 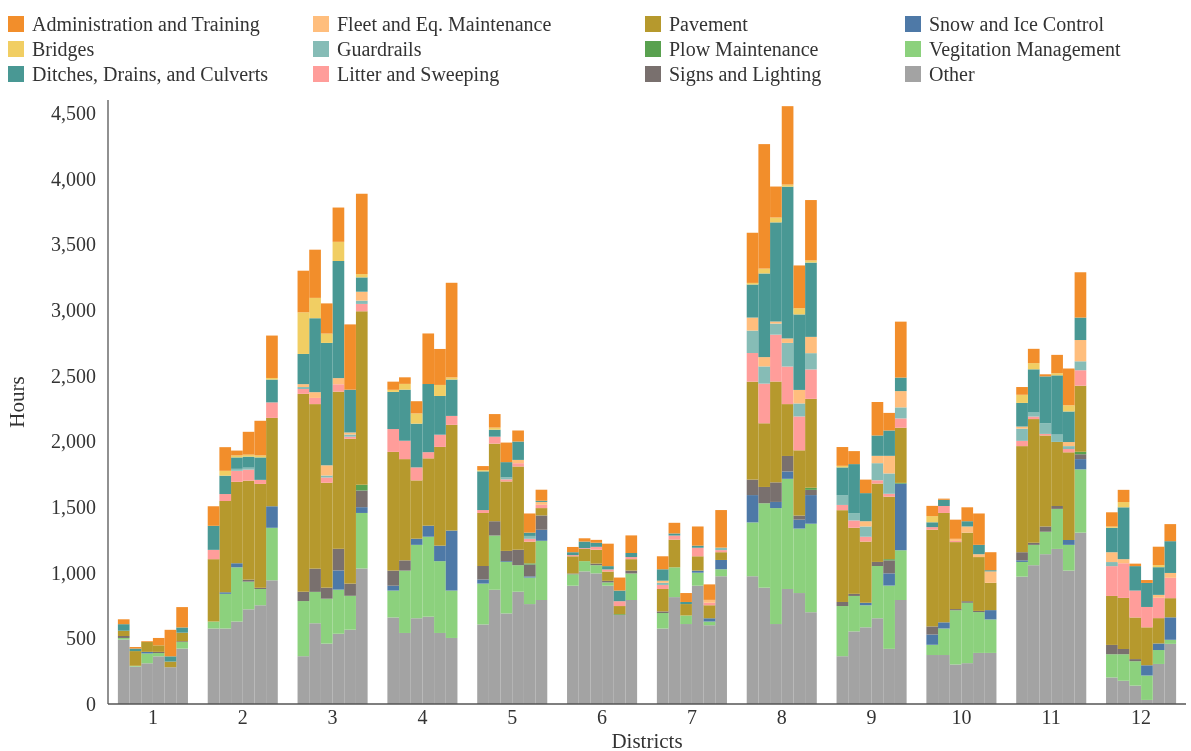 I want to click on x-tick-label: 3, so click(x=332, y=717).